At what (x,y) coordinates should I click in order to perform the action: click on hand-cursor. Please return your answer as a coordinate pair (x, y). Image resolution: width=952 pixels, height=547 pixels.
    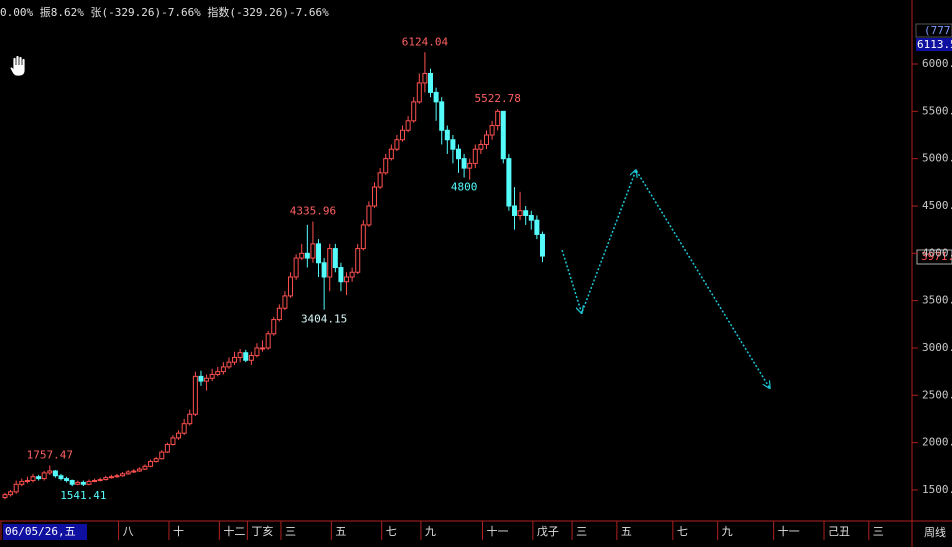
    Looking at the image, I should click on (17, 66).